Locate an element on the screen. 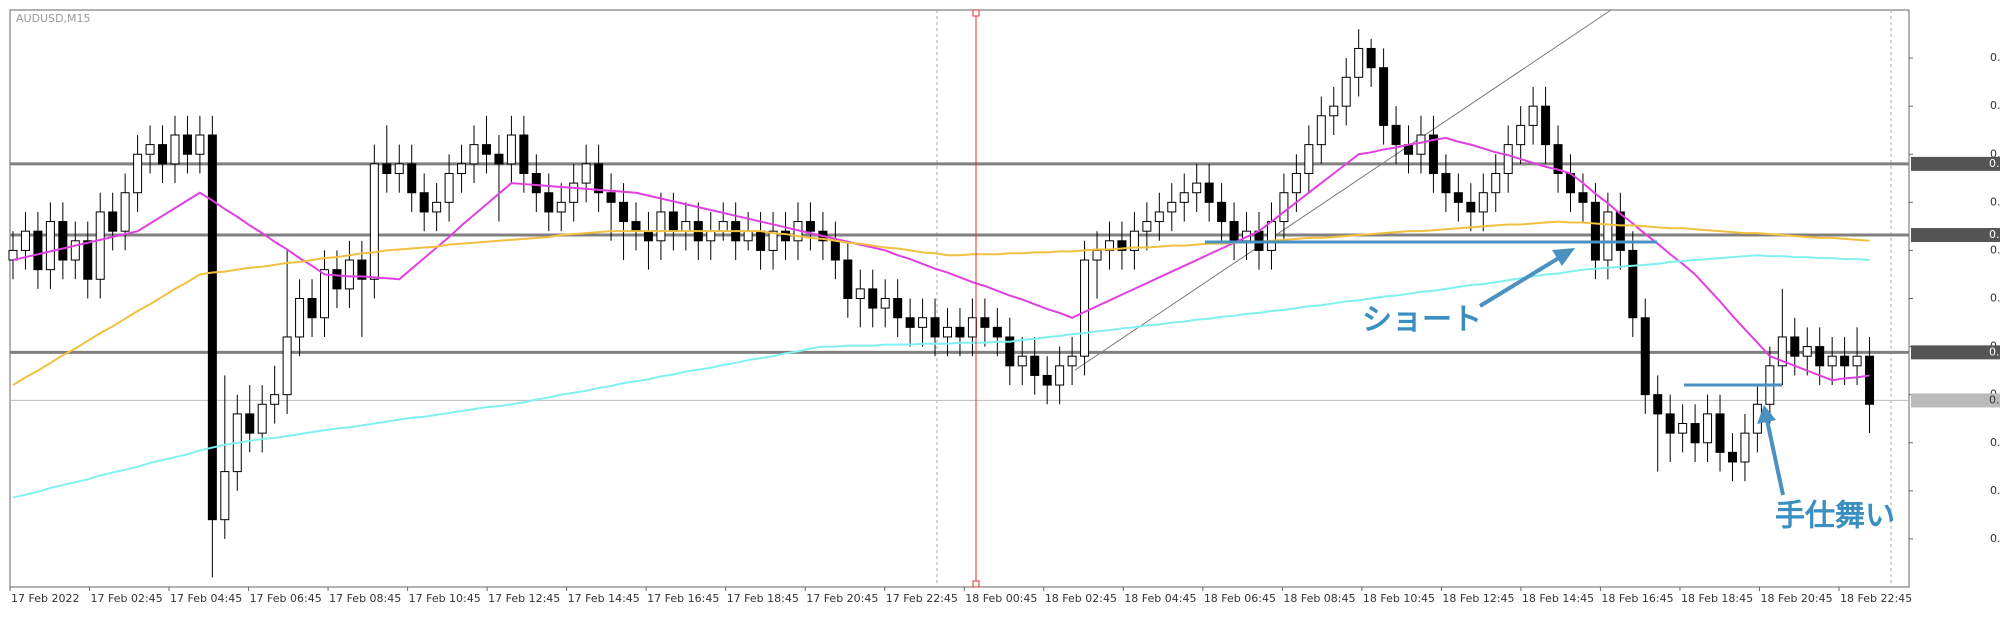 The width and height of the screenshot is (2000, 618). y-tick-label: 0.7195 is located at coordinates (1995, 249).